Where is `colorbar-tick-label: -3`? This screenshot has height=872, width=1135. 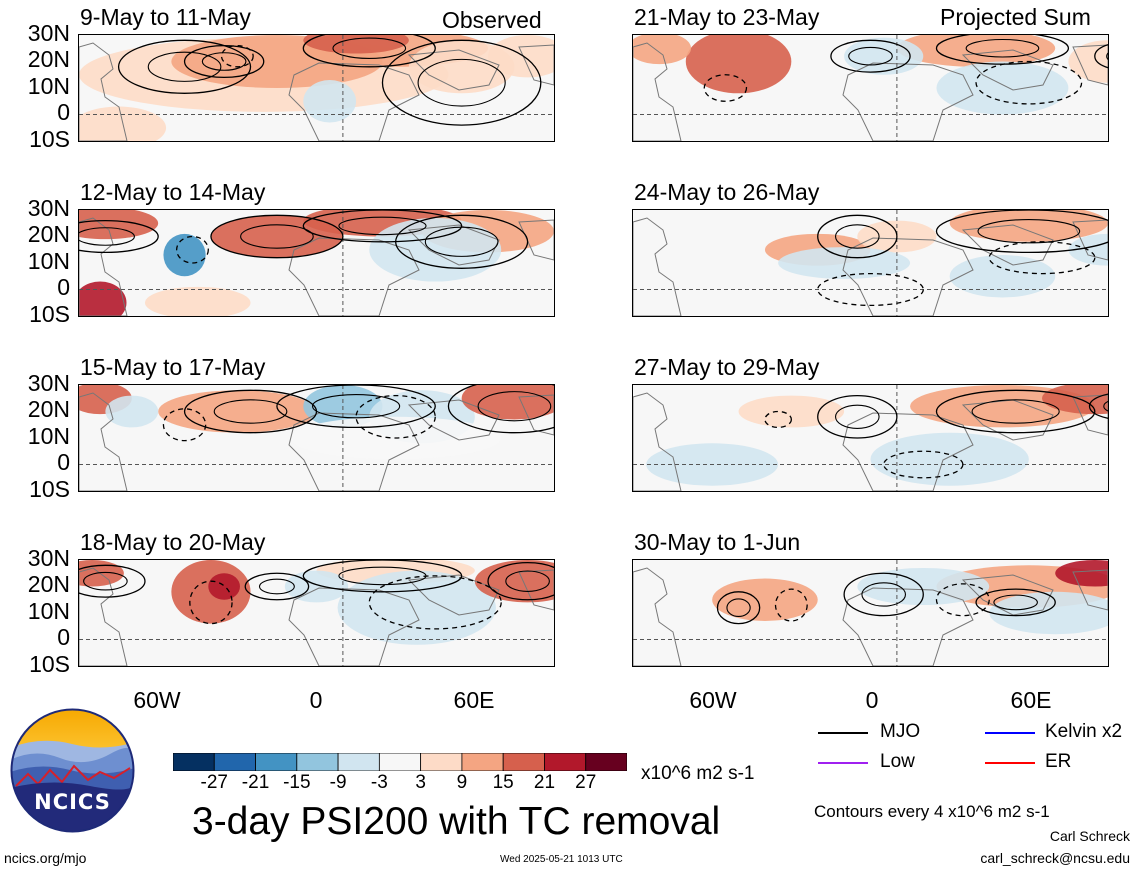
colorbar-tick-label: -3 is located at coordinates (379, 782).